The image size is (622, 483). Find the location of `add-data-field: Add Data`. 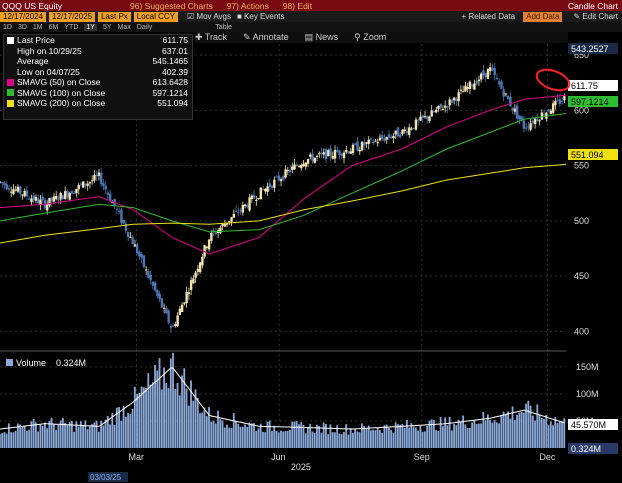

add-data-field: Add Data is located at coordinates (543, 16).